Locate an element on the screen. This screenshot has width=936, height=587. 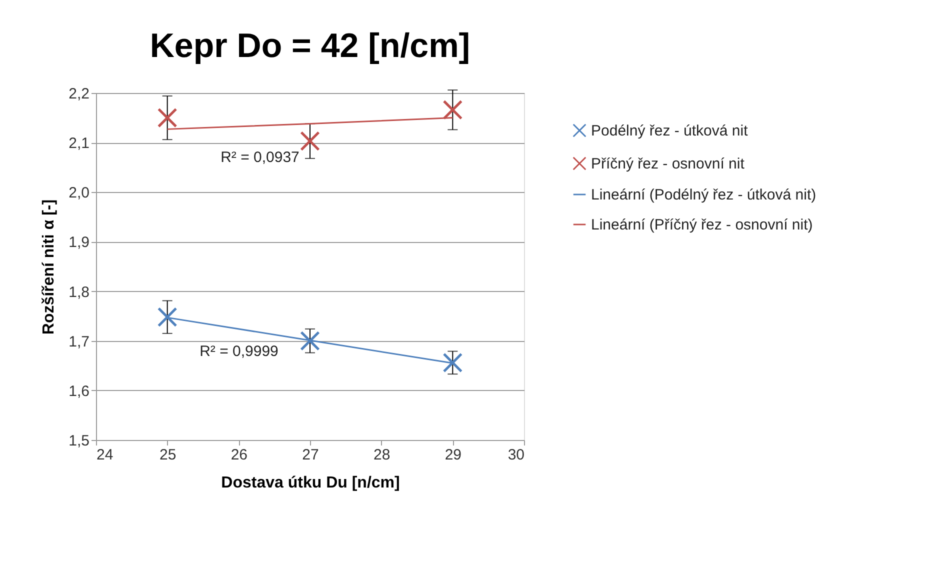
y-tick-label: 2,0 is located at coordinates (79, 193).